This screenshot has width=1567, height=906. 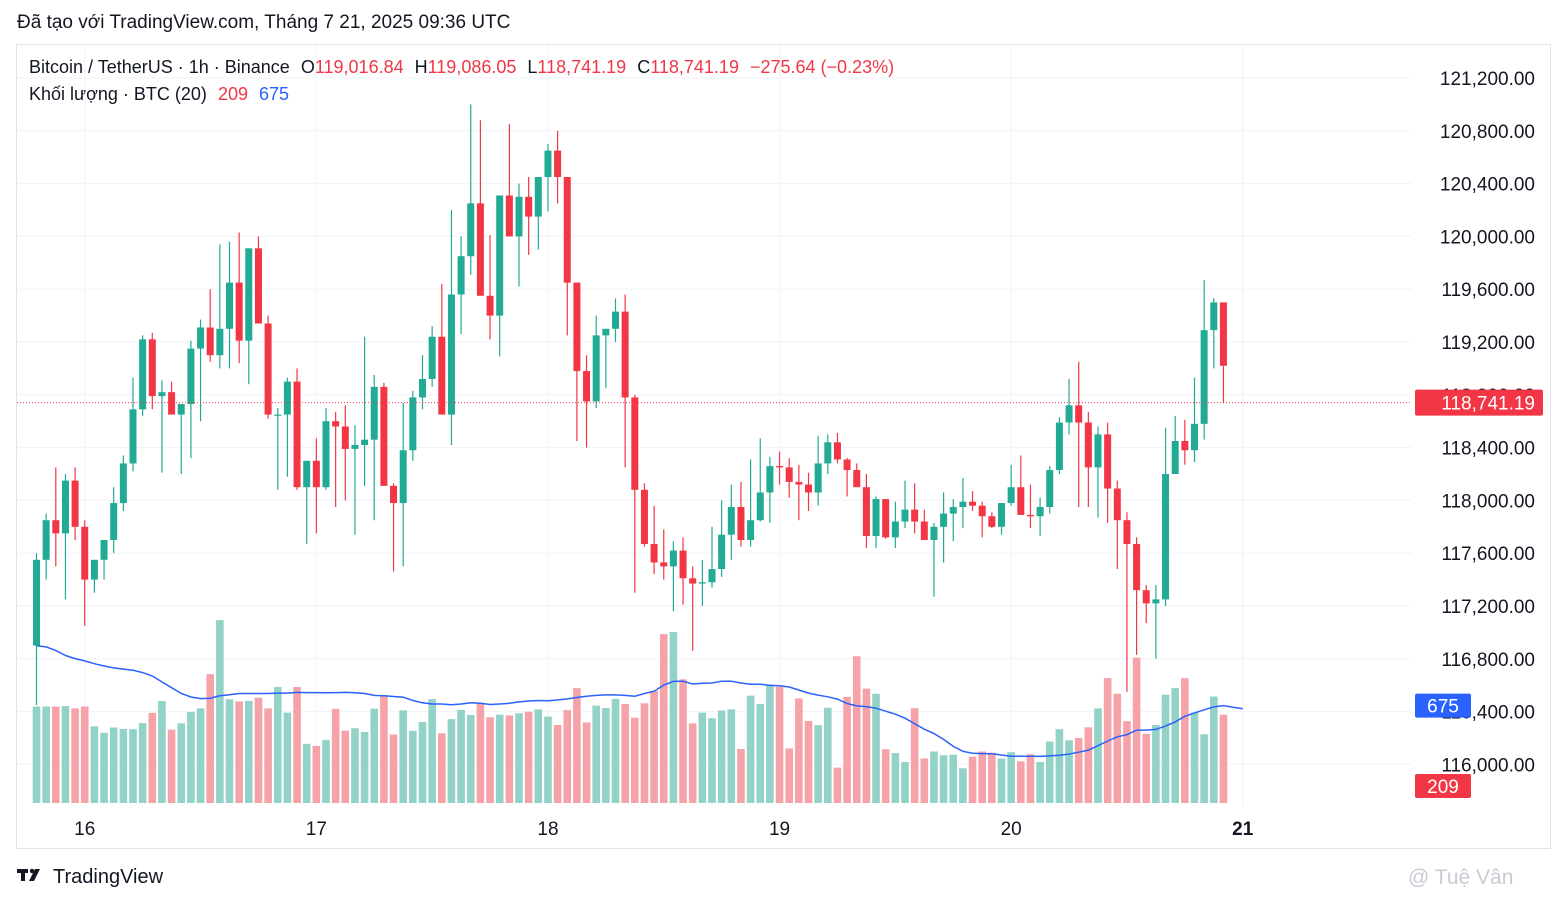 I want to click on tradingview-logo-icon, so click(x=31, y=877).